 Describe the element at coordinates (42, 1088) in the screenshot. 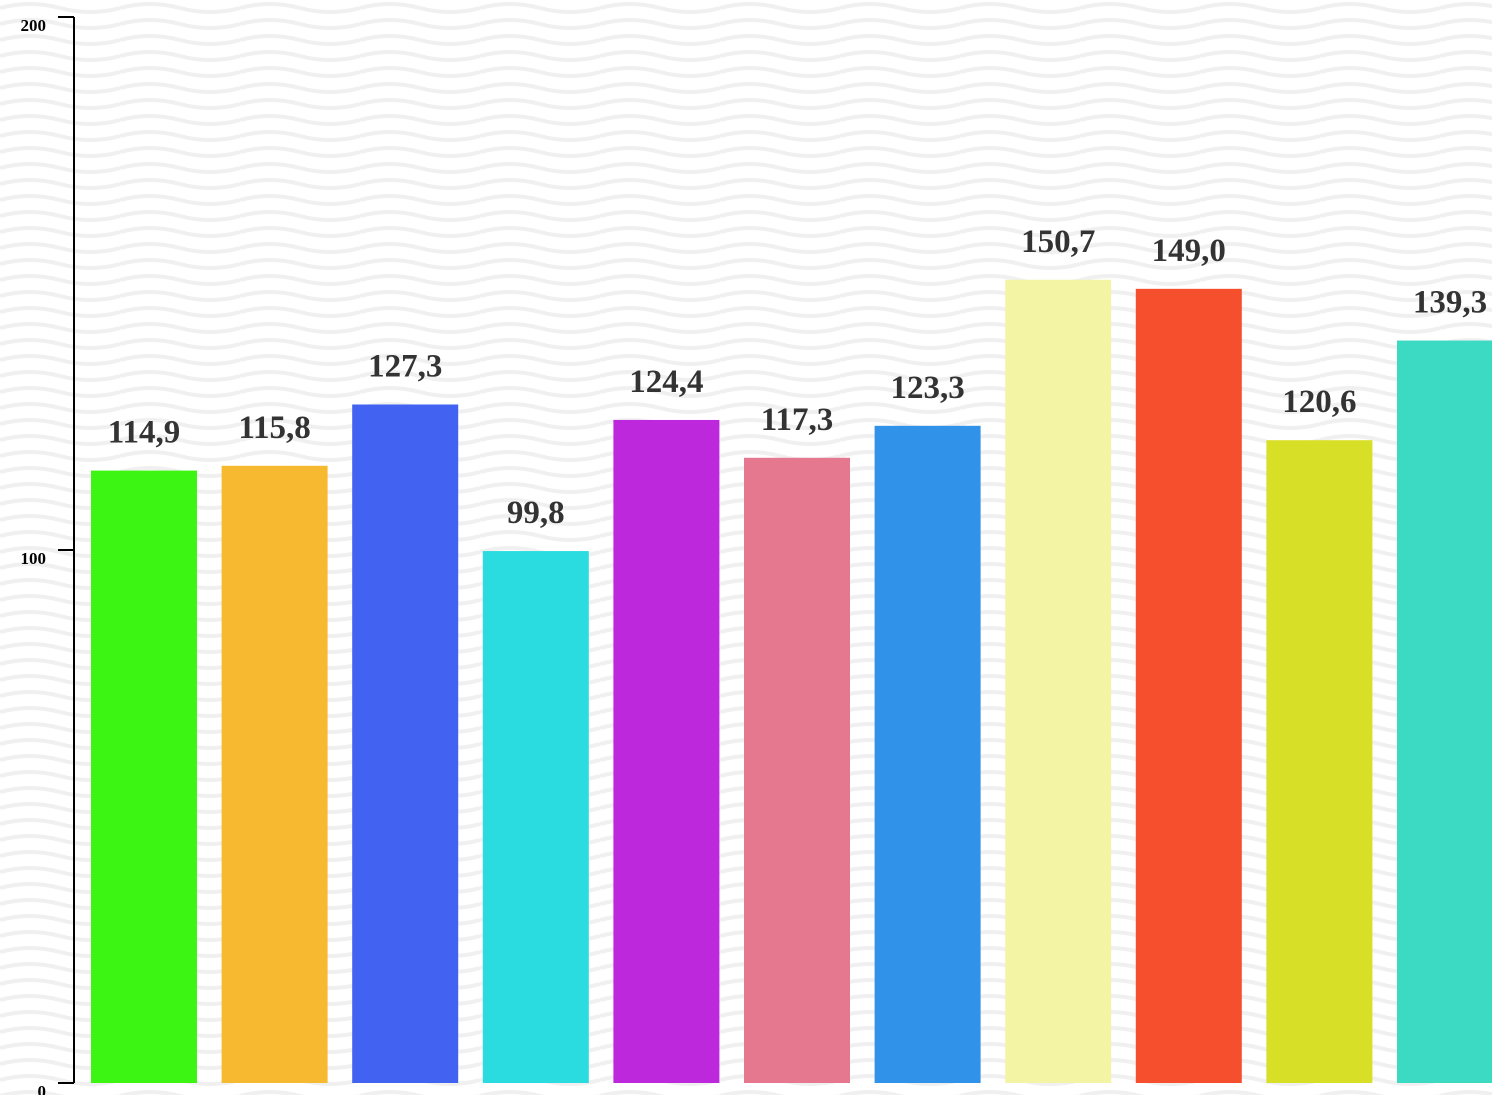

I see `y-tick-label-0: 0` at that location.